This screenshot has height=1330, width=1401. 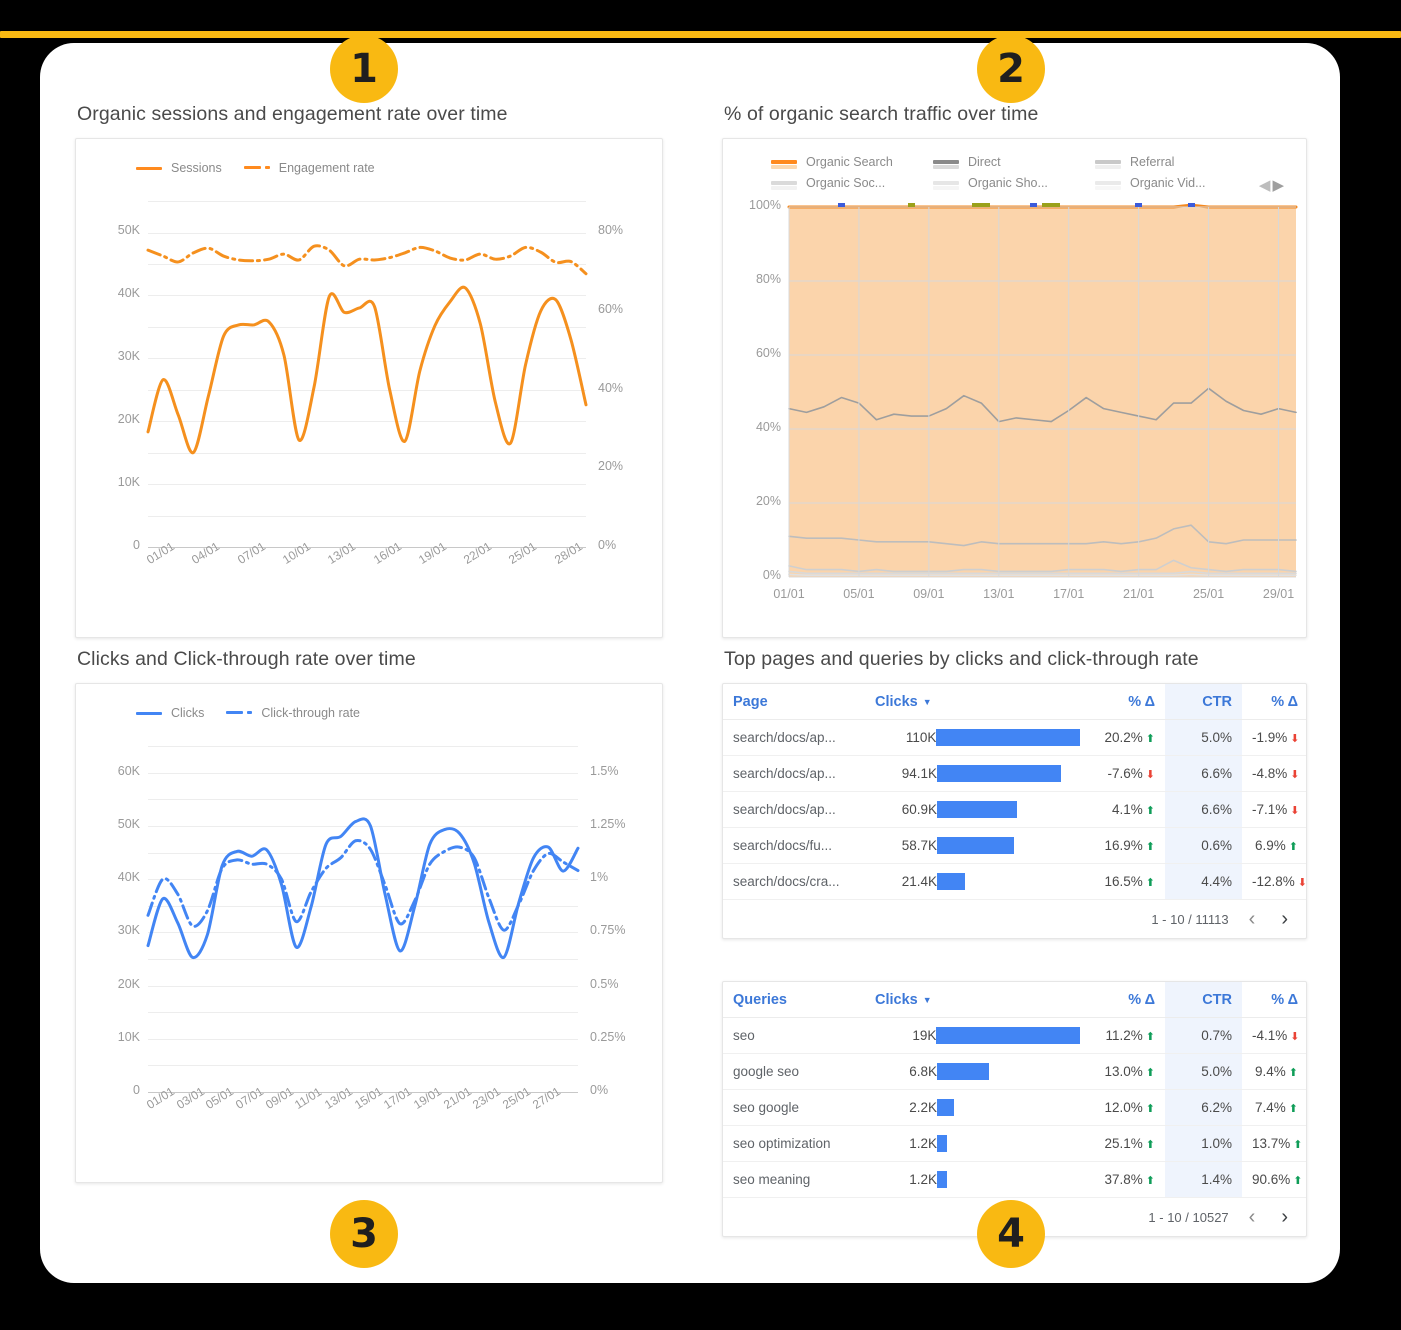 What do you see at coordinates (1123, 1179) in the screenshot?
I see `delta-value: 37.8%` at bounding box center [1123, 1179].